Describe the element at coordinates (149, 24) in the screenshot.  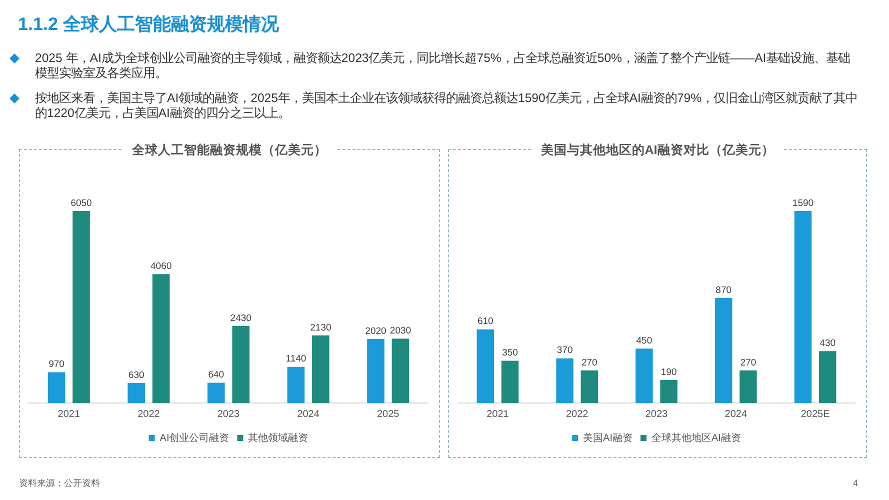
I see `text: 1.1.2 全球人工智能融资规模情况` at that location.